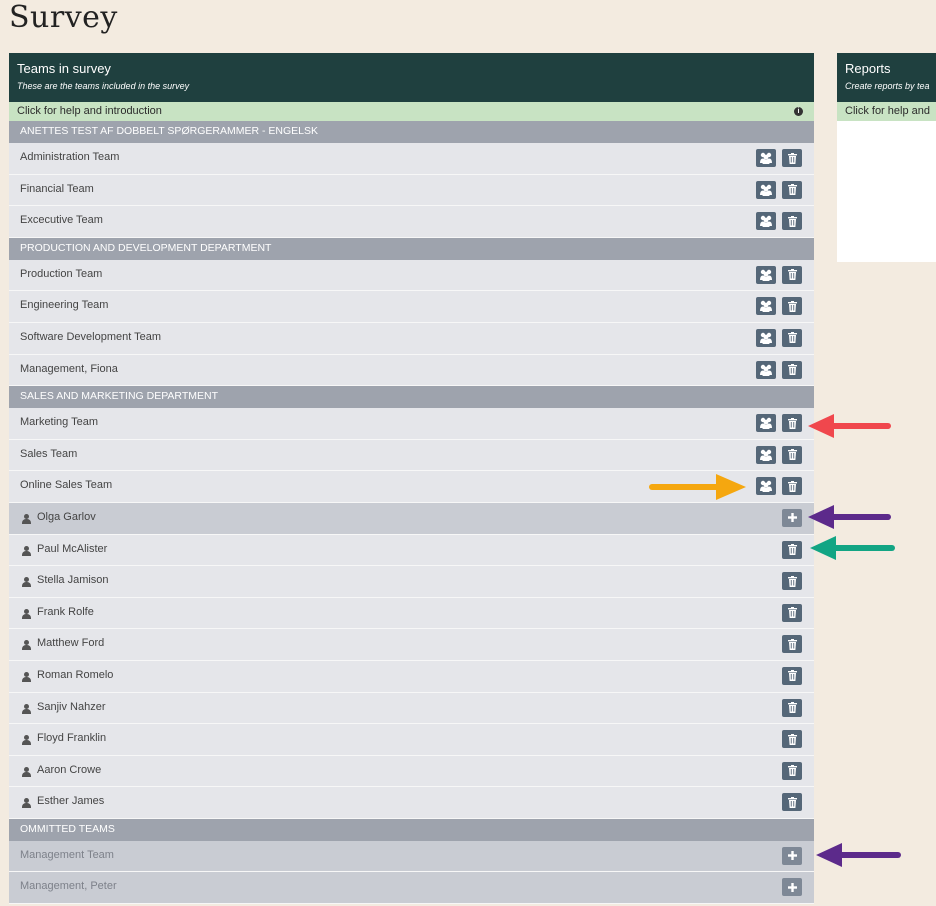 This screenshot has height=906, width=936. What do you see at coordinates (411, 613) in the screenshot?
I see `member-row: Frank Rolfe` at bounding box center [411, 613].